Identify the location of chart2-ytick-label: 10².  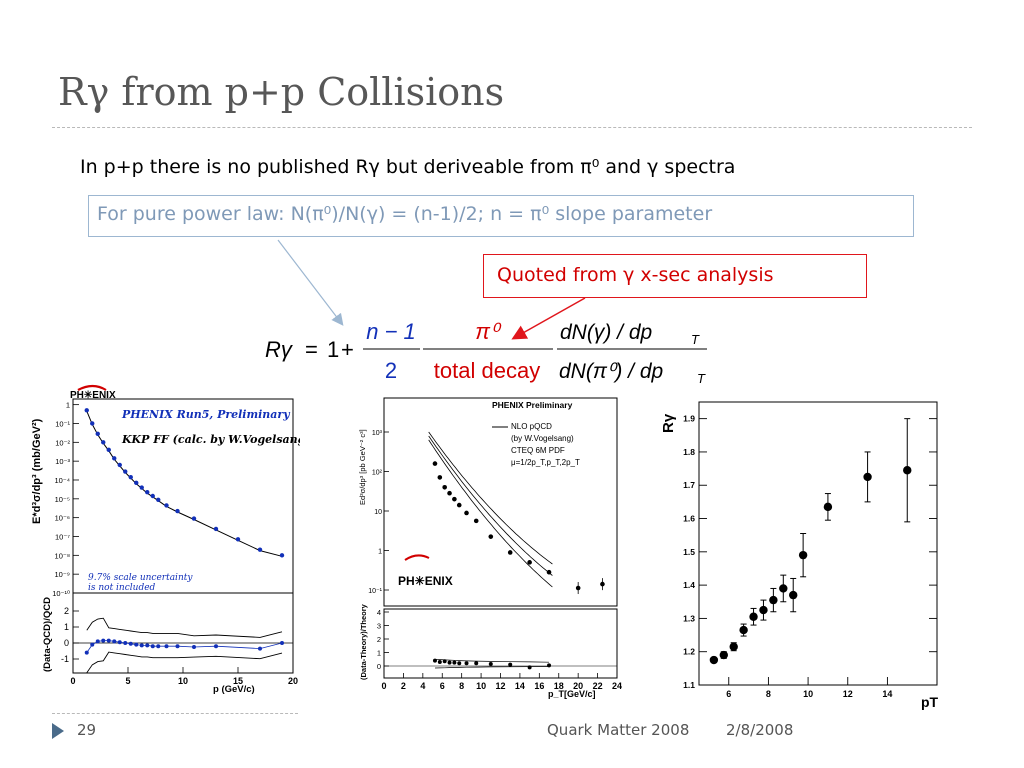
(377, 473).